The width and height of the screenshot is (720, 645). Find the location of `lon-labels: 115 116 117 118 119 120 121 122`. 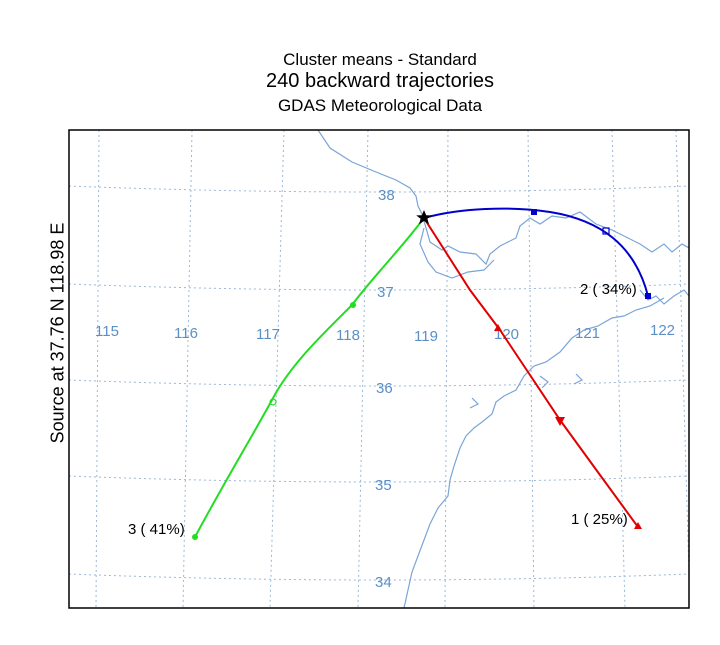

lon-labels: 115 116 117 118 119 120 121 122 is located at coordinates (385, 333).